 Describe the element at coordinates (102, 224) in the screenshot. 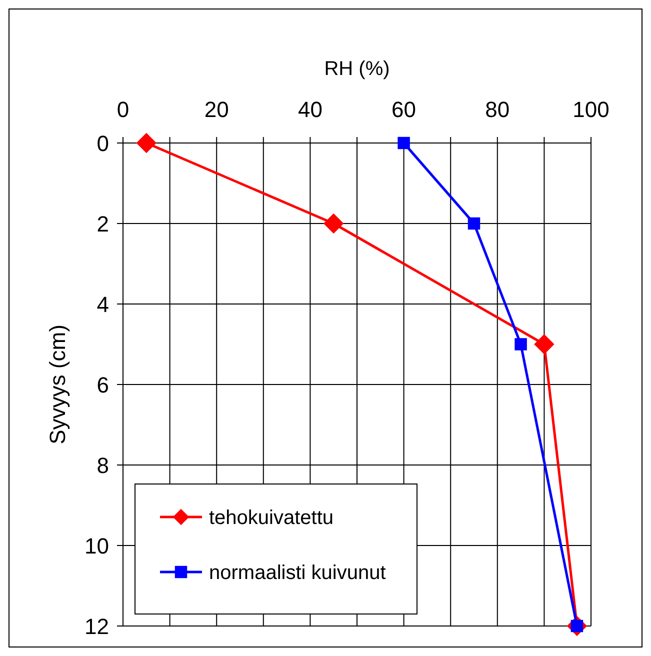

I see `y-tick-label: 2` at that location.